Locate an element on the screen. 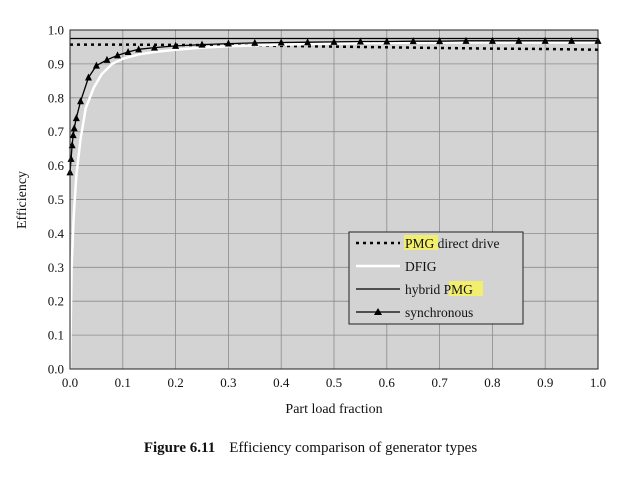 This screenshot has height=483, width=621. y-tick-label: 0.4 is located at coordinates (56, 233).